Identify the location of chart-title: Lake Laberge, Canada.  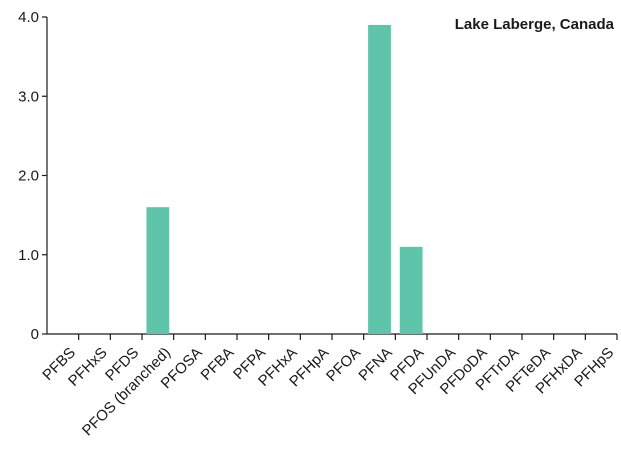
(535, 24).